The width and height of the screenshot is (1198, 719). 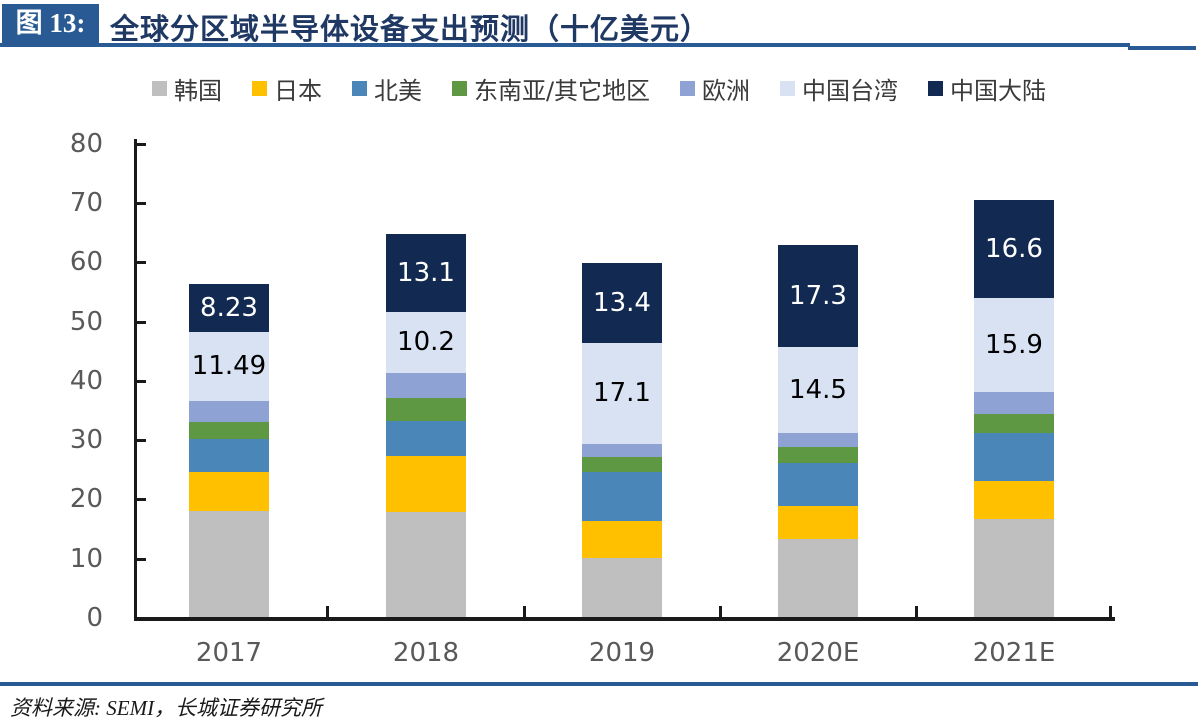 I want to click on x-axis-category-label: 2017, so click(x=229, y=653).